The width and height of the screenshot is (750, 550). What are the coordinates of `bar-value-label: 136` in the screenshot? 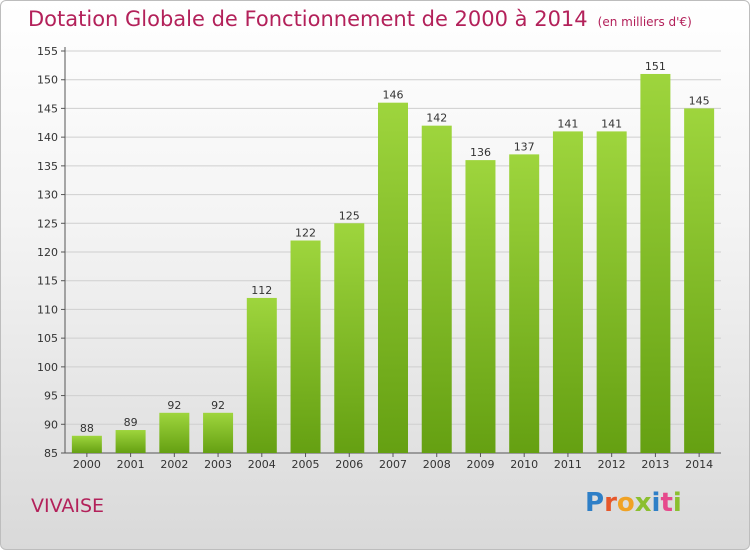 It's located at (480, 152).